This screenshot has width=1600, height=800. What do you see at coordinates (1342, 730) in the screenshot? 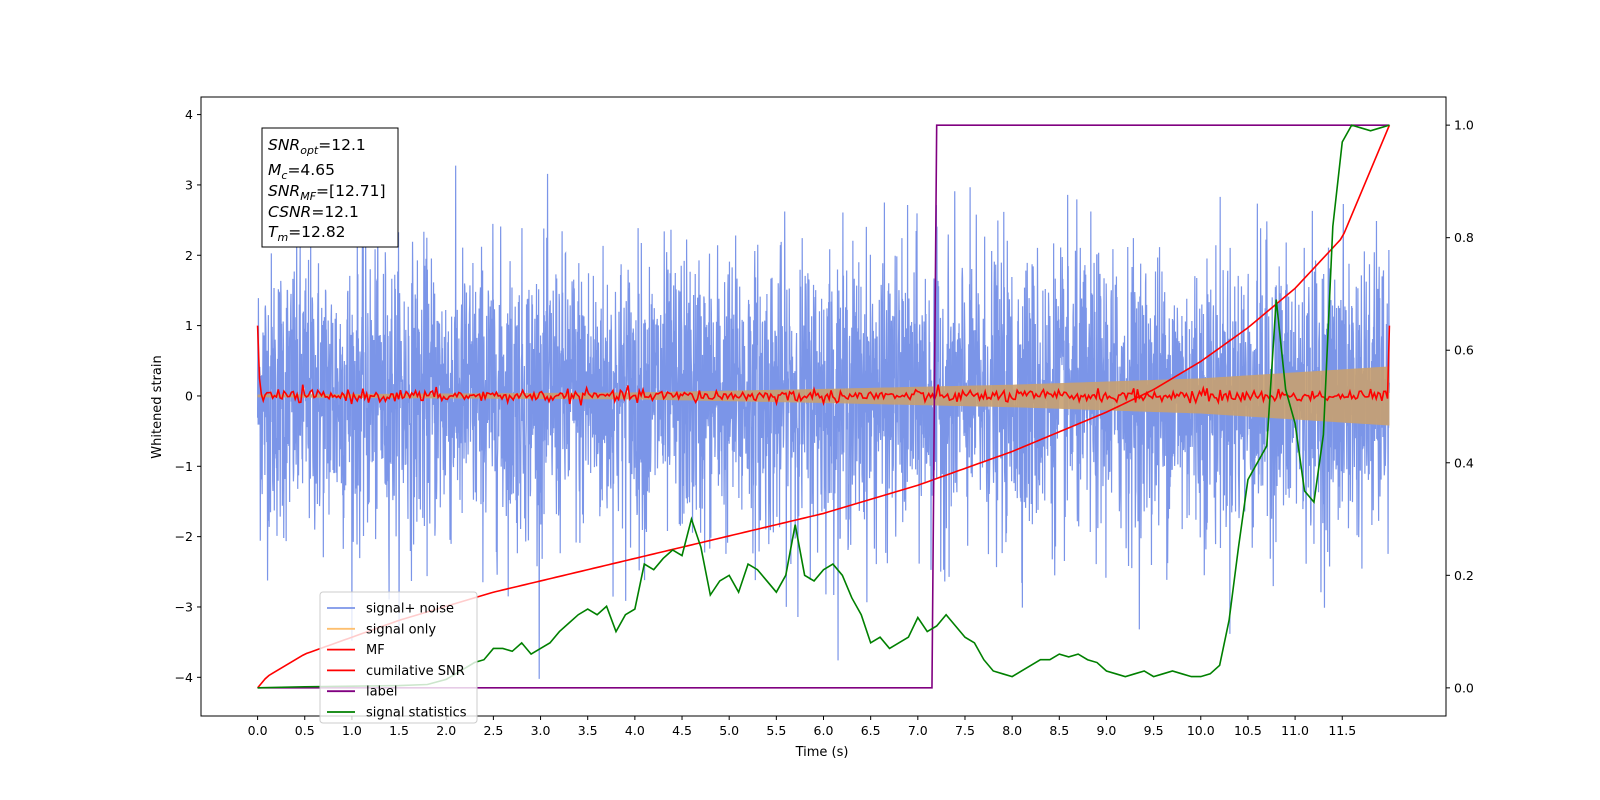
I see `x-tick-label: 11.5` at bounding box center [1342, 730].